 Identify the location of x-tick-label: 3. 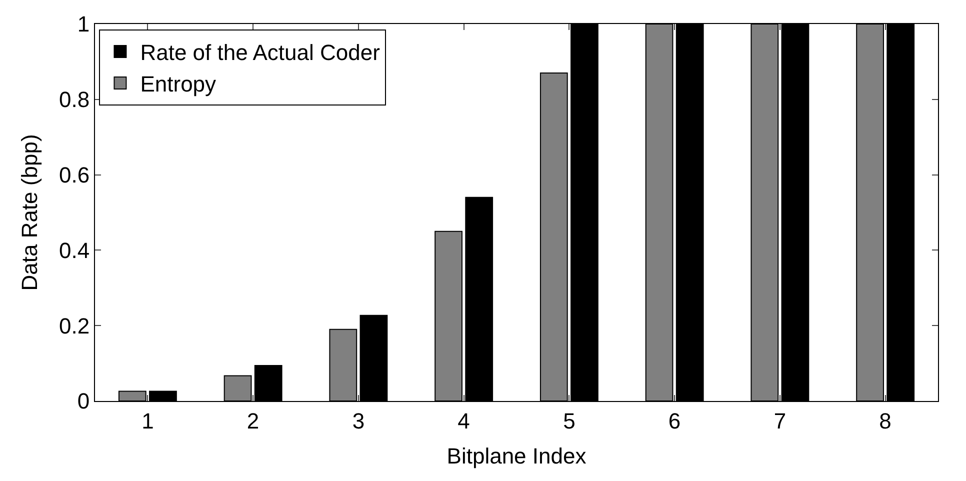
(358, 421).